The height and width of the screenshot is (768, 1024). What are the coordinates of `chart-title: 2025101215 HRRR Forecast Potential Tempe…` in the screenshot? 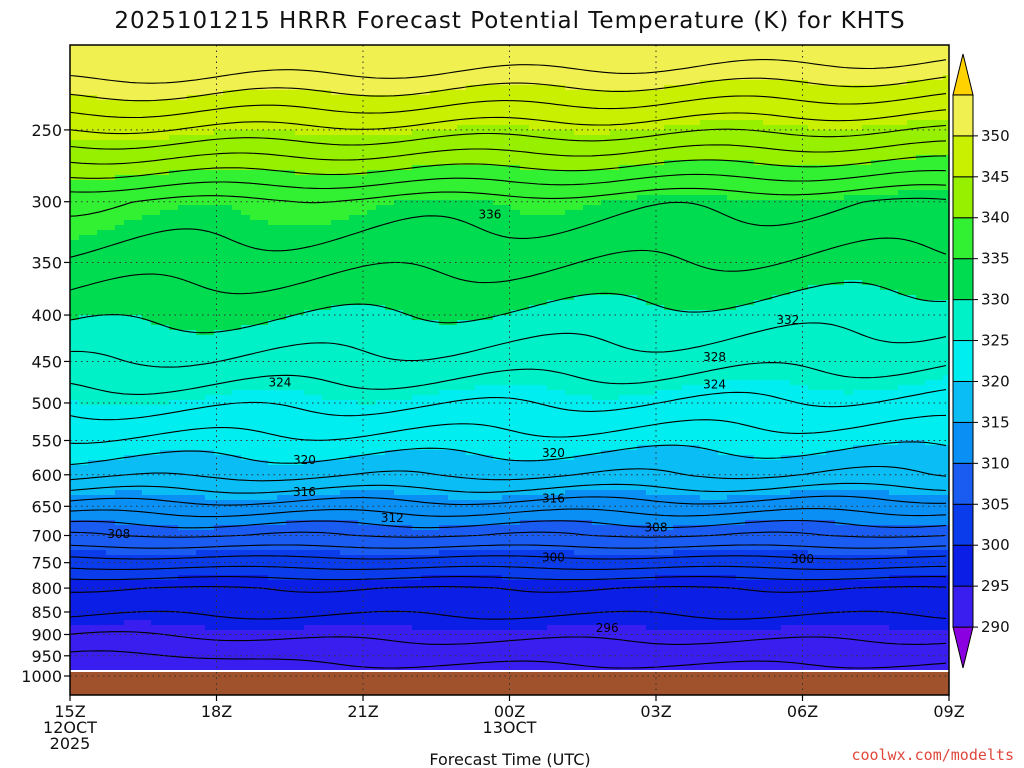 It's located at (509, 21).